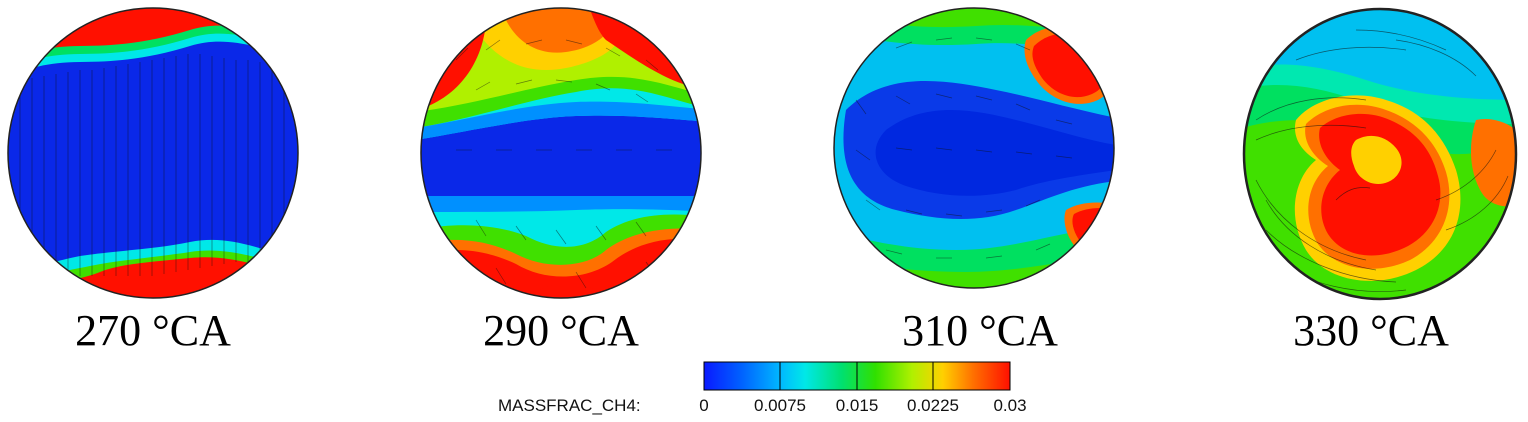 The height and width of the screenshot is (422, 1528). What do you see at coordinates (569, 405) in the screenshot?
I see `colorbar-title: MASSFRAC_CH4:` at bounding box center [569, 405].